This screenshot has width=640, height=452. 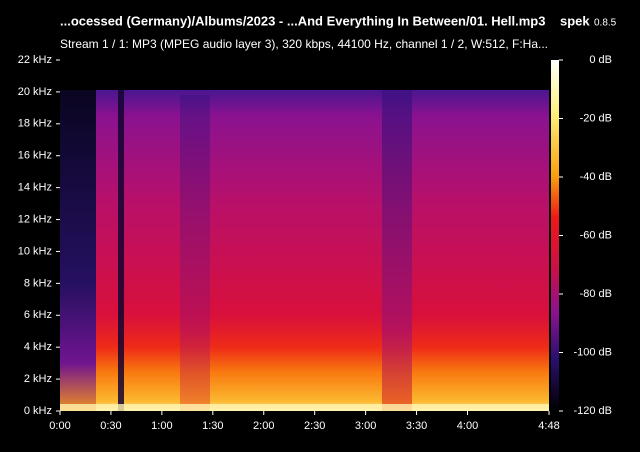 I want to click on app-version: 0.8.5, so click(x=605, y=23).